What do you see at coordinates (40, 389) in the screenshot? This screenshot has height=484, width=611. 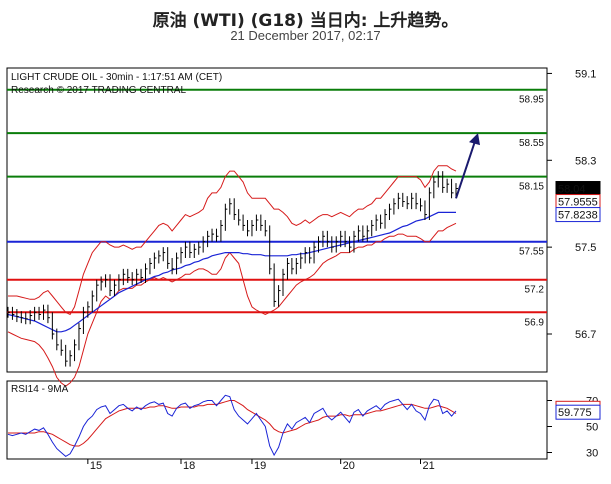 I see `rsi-title: RSI14 - 9MA` at bounding box center [40, 389].